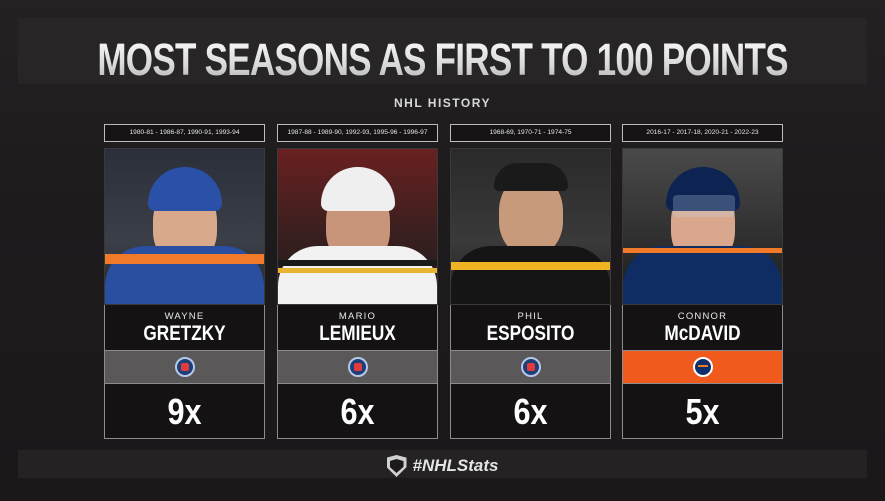 This screenshot has height=501, width=885. Describe the element at coordinates (702, 133) in the screenshot. I see `seasons-list: 2016-17 - 2017-18, 2020-21 - 2022-23` at that location.